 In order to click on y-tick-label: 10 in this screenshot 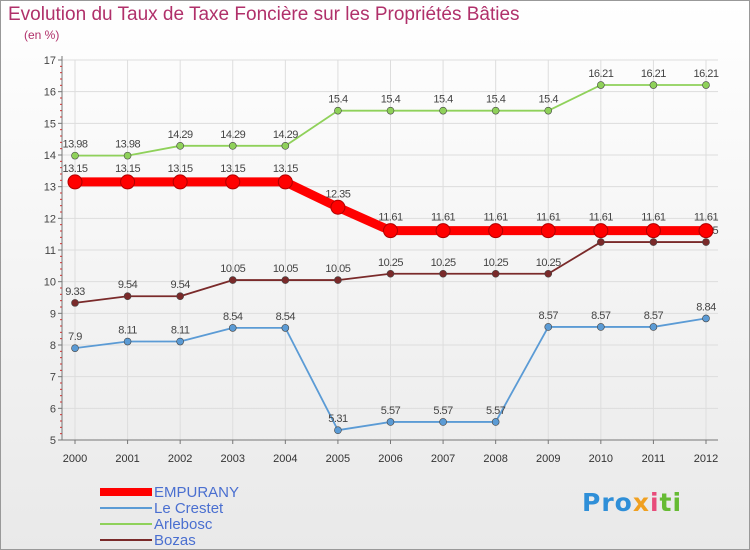, I will do `click(50, 283)`.